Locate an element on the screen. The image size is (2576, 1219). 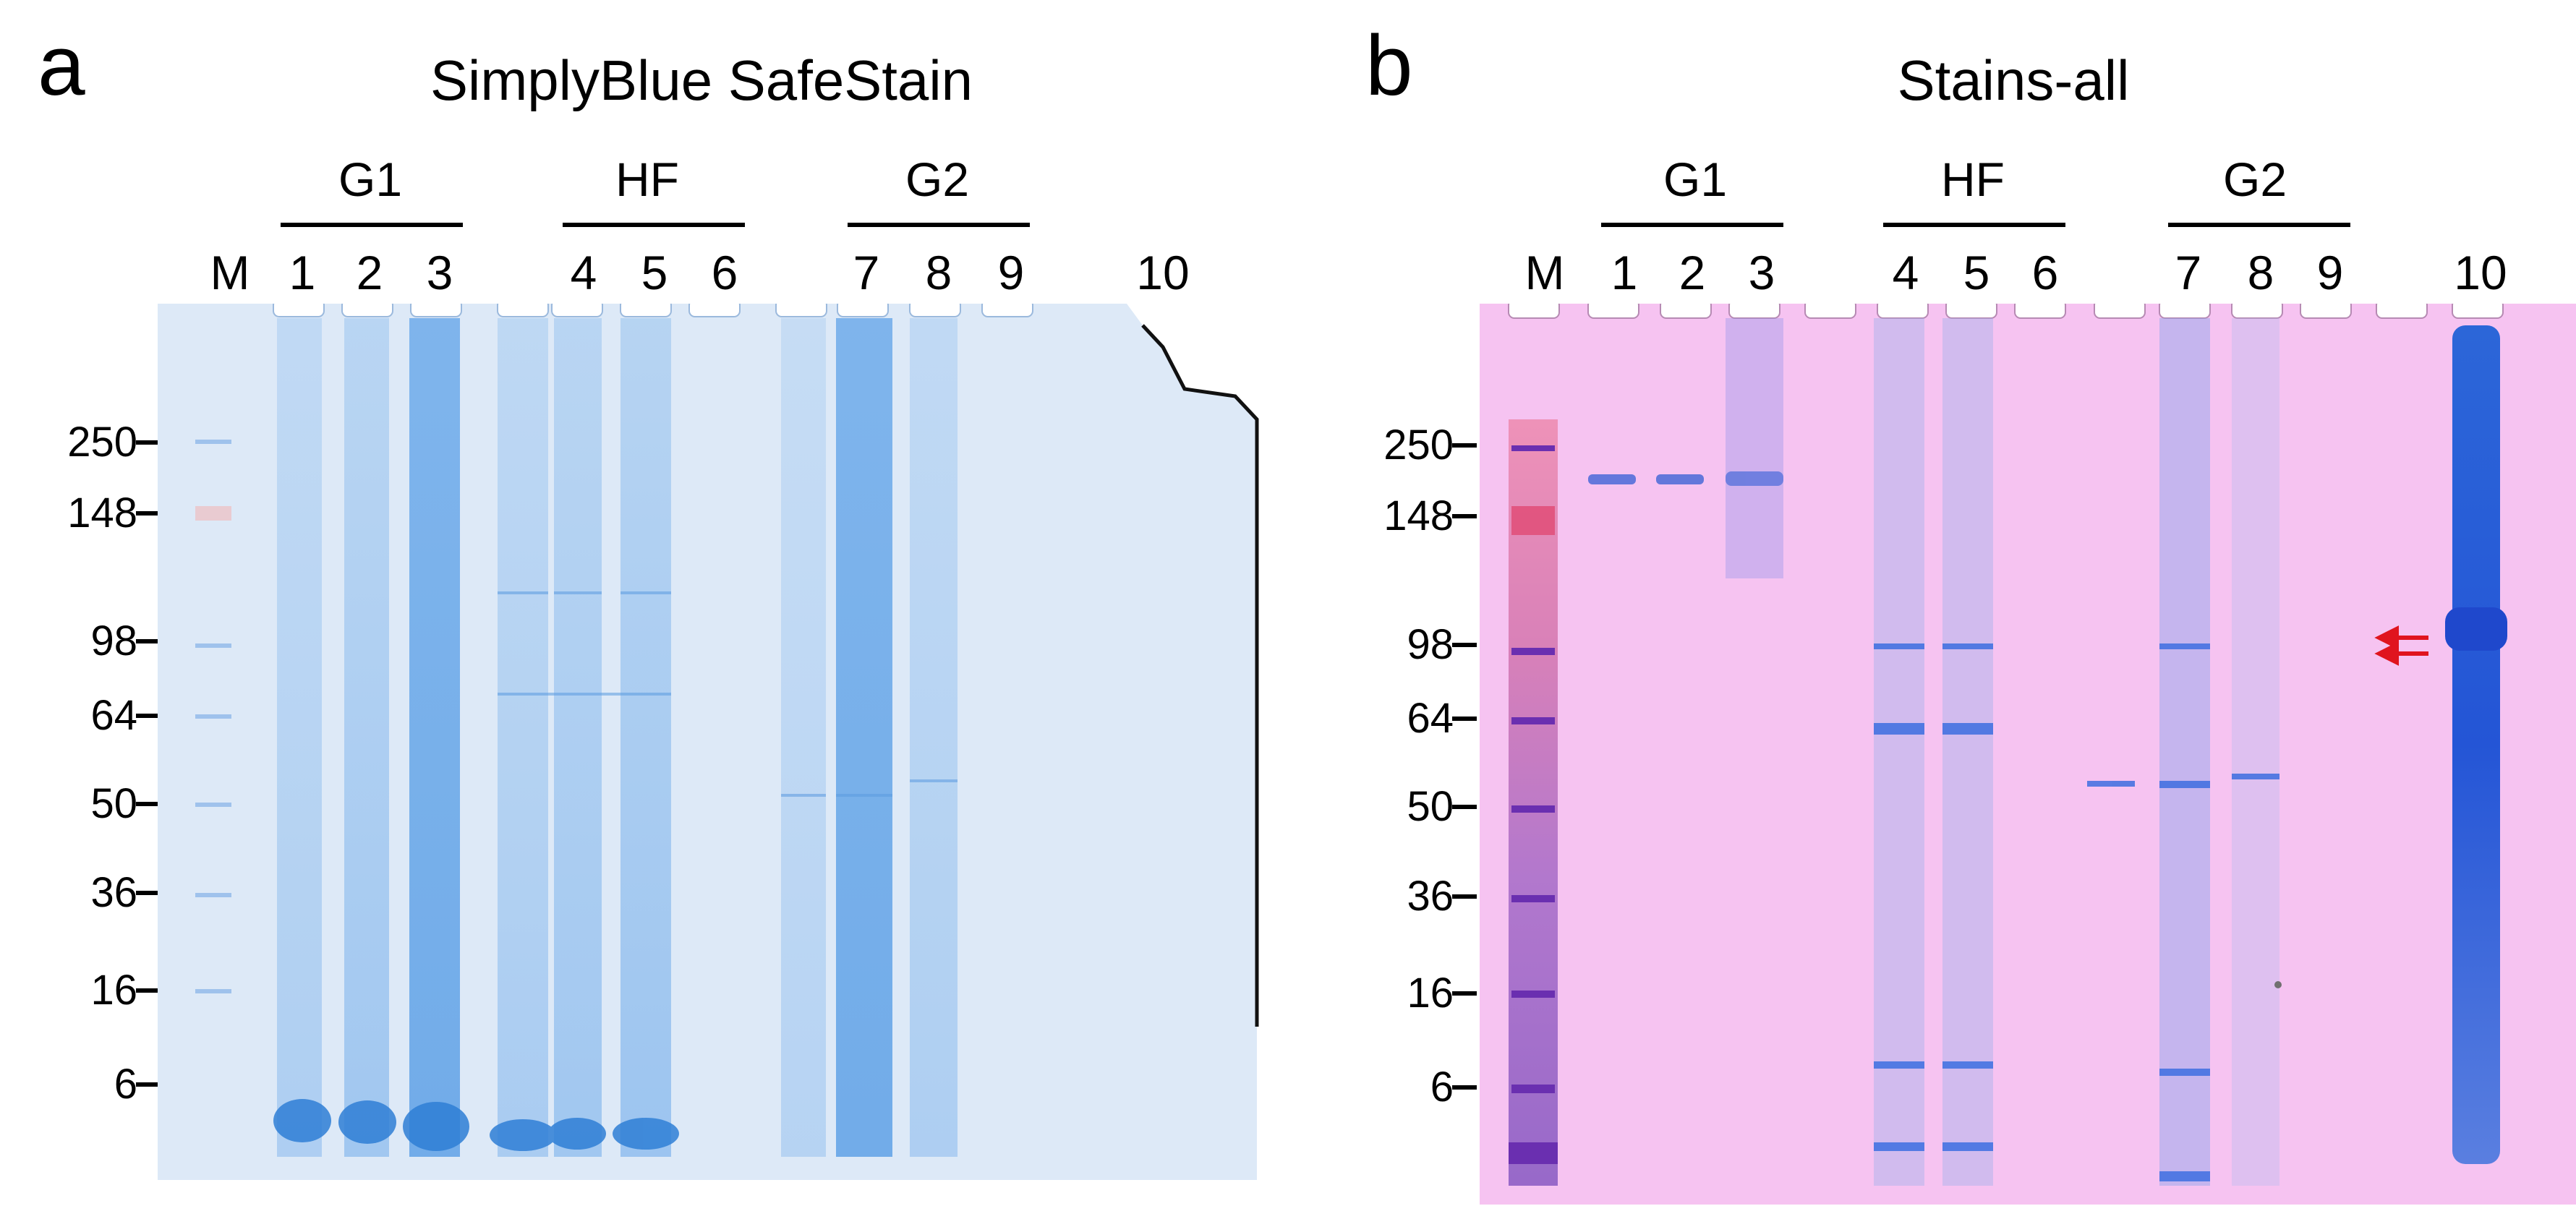
panel-letter: a is located at coordinates (61, 66).